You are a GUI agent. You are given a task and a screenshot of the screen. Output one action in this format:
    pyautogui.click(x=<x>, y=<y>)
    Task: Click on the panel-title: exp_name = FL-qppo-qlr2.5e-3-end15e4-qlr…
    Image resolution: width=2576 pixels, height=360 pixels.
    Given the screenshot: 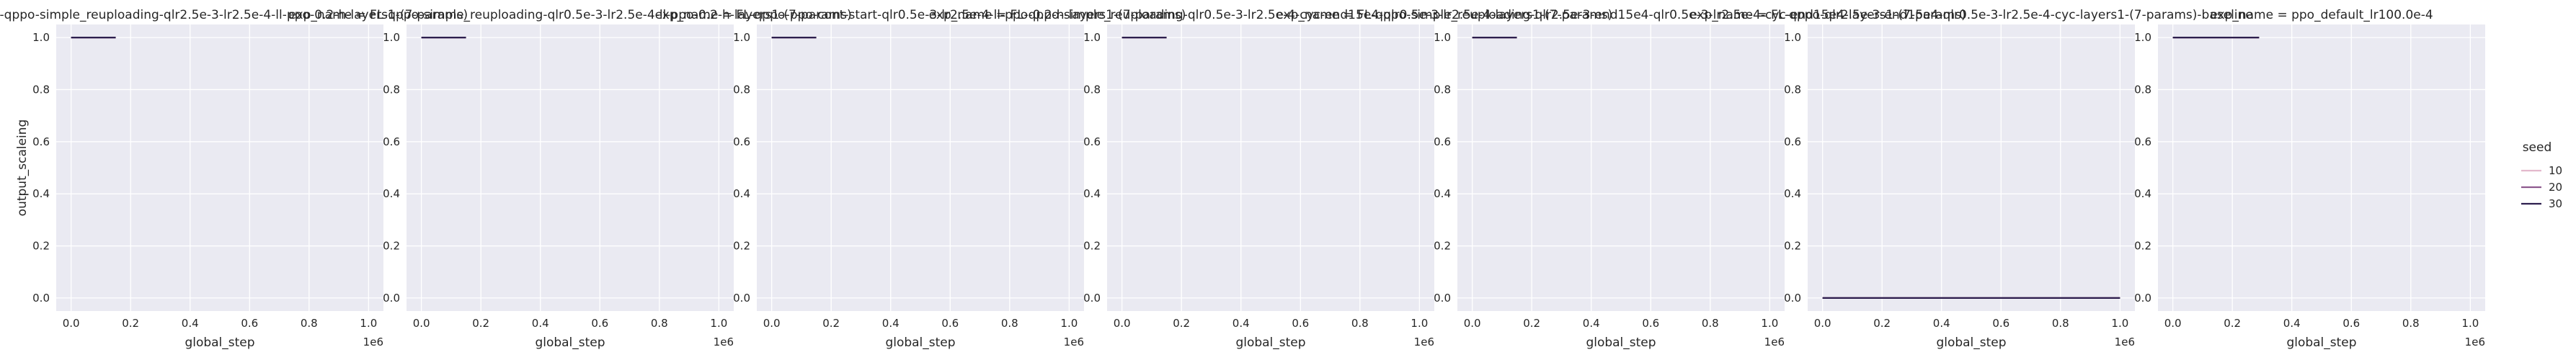 What is the action you would take?
    pyautogui.click(x=1971, y=15)
    